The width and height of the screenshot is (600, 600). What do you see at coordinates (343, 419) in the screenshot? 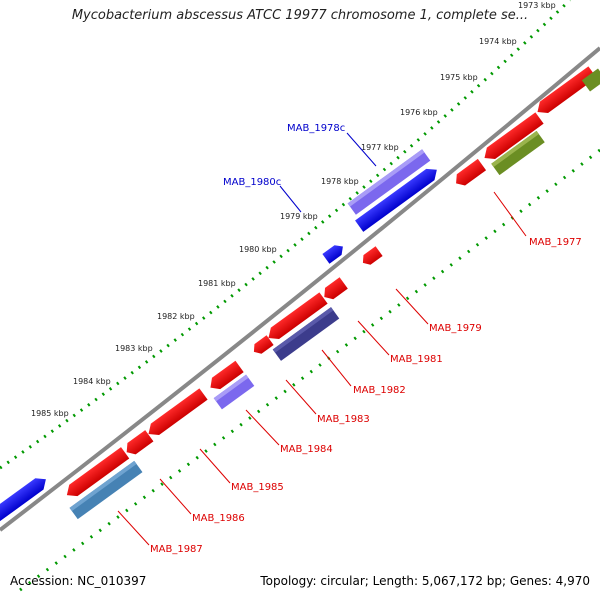
I see `gene-label-mab-1983: MAB_1983` at bounding box center [343, 419].